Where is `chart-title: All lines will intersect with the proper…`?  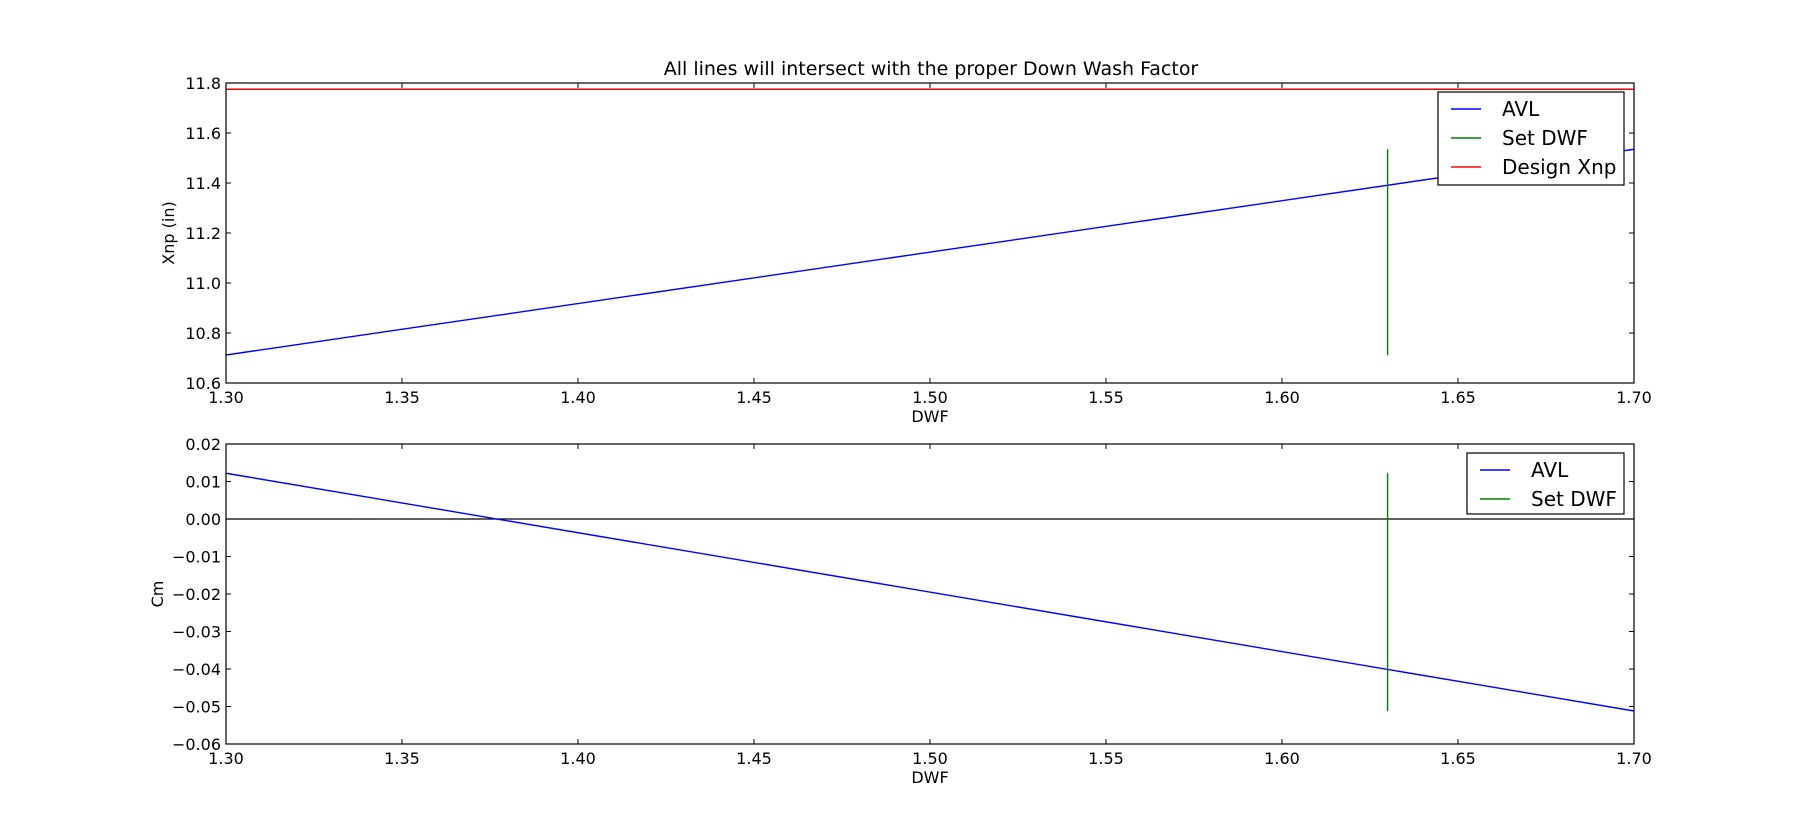
chart-title: All lines will intersect with the proper… is located at coordinates (931, 69).